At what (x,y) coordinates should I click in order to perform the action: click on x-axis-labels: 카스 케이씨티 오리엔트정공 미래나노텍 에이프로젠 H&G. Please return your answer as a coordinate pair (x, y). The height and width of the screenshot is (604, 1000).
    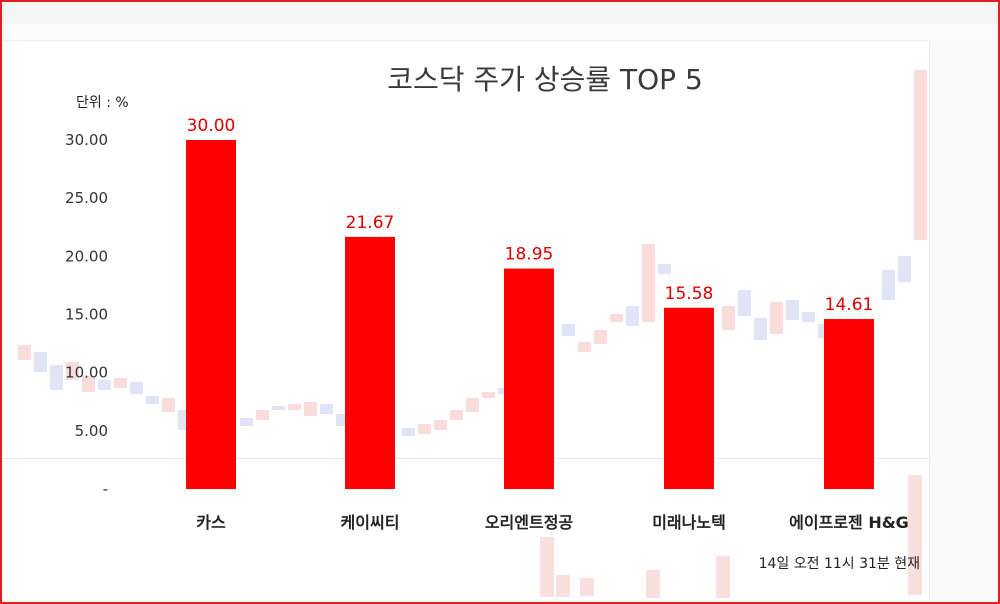
    Looking at the image, I should click on (552, 522).